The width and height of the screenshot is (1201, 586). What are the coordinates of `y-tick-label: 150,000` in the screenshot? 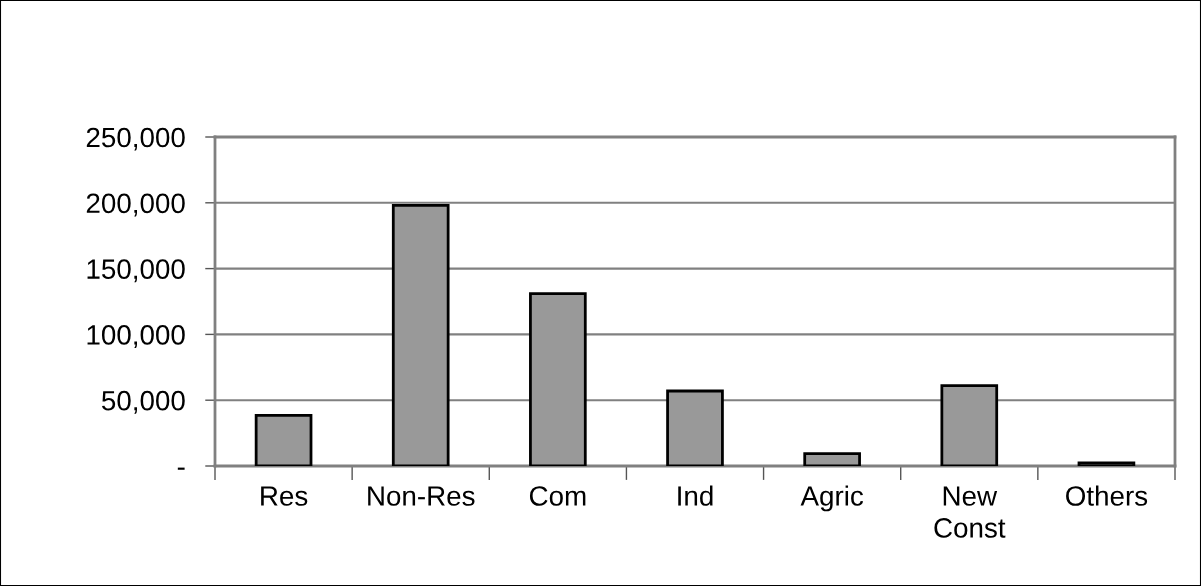 It's located at (136, 271).